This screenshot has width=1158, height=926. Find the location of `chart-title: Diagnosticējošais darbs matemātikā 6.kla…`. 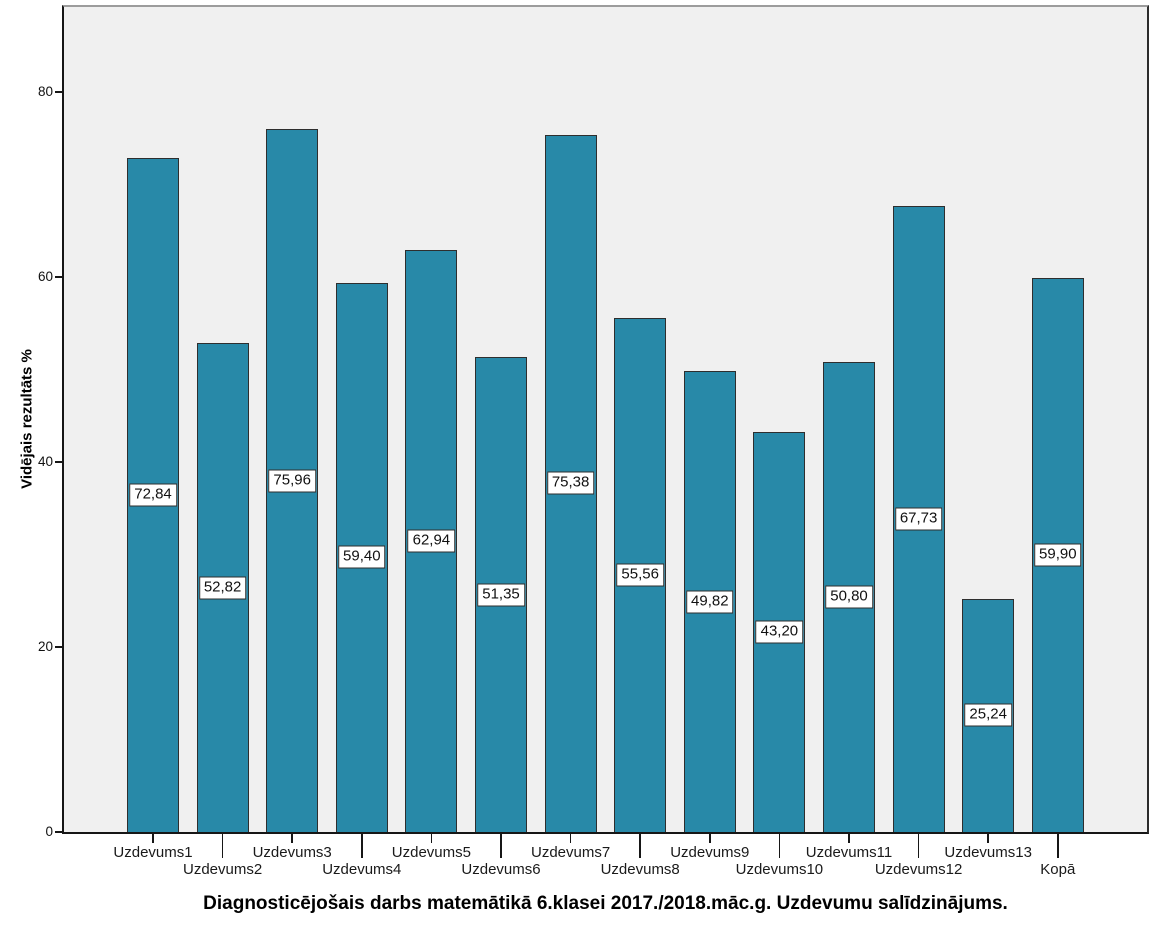

chart-title: Diagnosticējošais darbs matemātikā 6.kla… is located at coordinates (605, 903).